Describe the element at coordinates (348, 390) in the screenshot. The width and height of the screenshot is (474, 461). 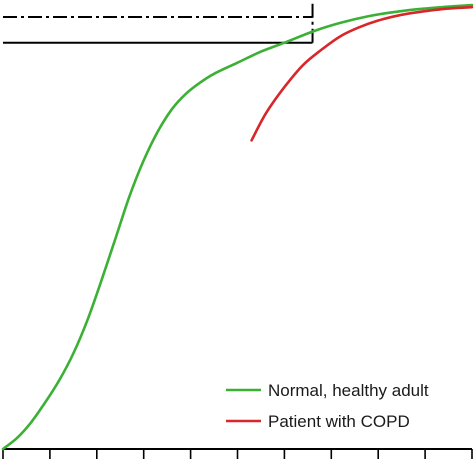
I see `legend-label-normal: Normal, healthy adult` at that location.